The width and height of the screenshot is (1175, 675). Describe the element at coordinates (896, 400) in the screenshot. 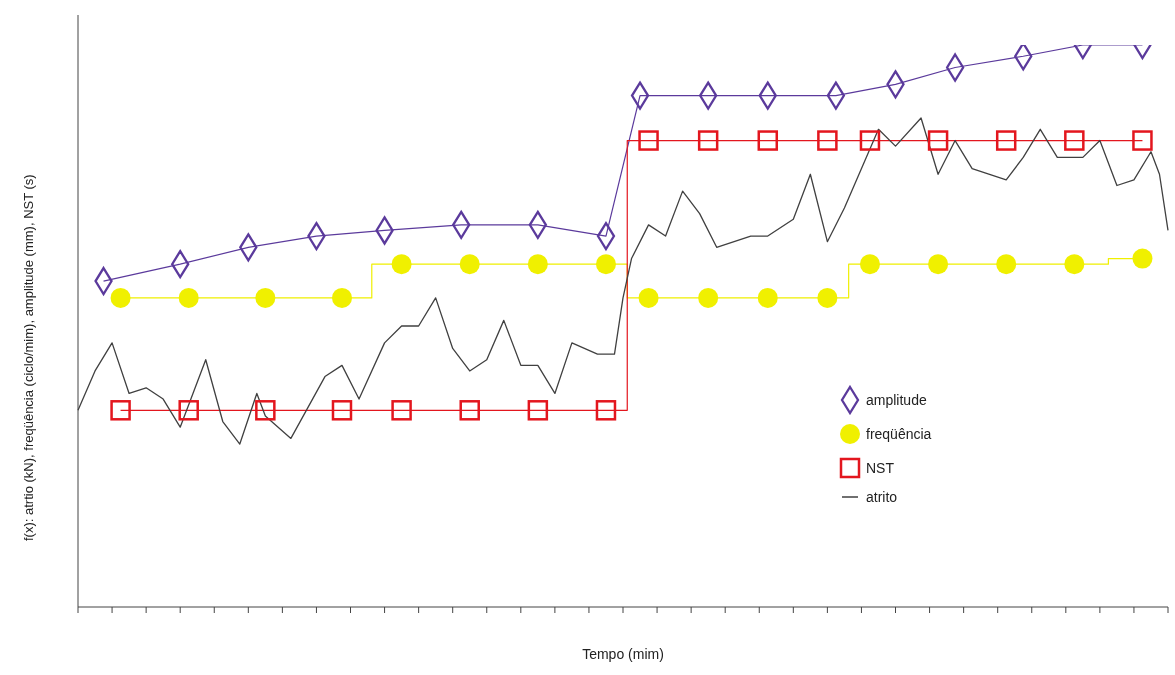

I see `legend-label: amplitude` at that location.